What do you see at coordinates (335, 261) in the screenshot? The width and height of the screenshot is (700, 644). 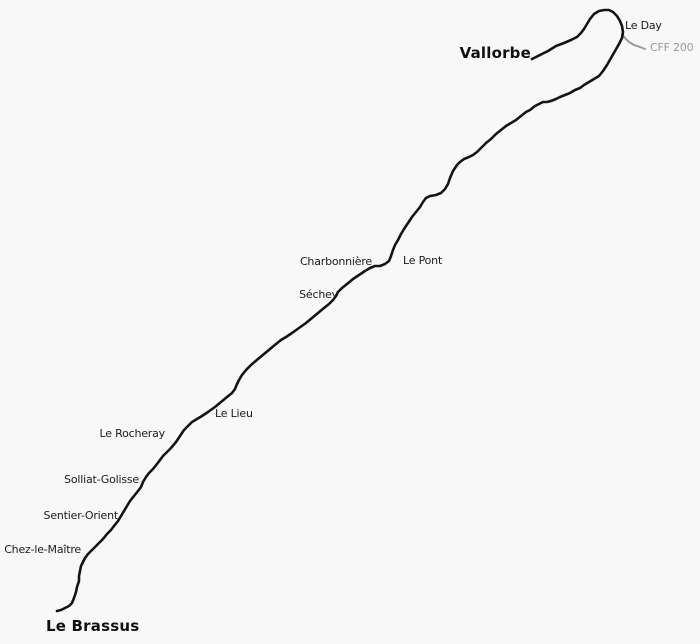 I see `station-label-charbonniere: Charbonnière` at bounding box center [335, 261].